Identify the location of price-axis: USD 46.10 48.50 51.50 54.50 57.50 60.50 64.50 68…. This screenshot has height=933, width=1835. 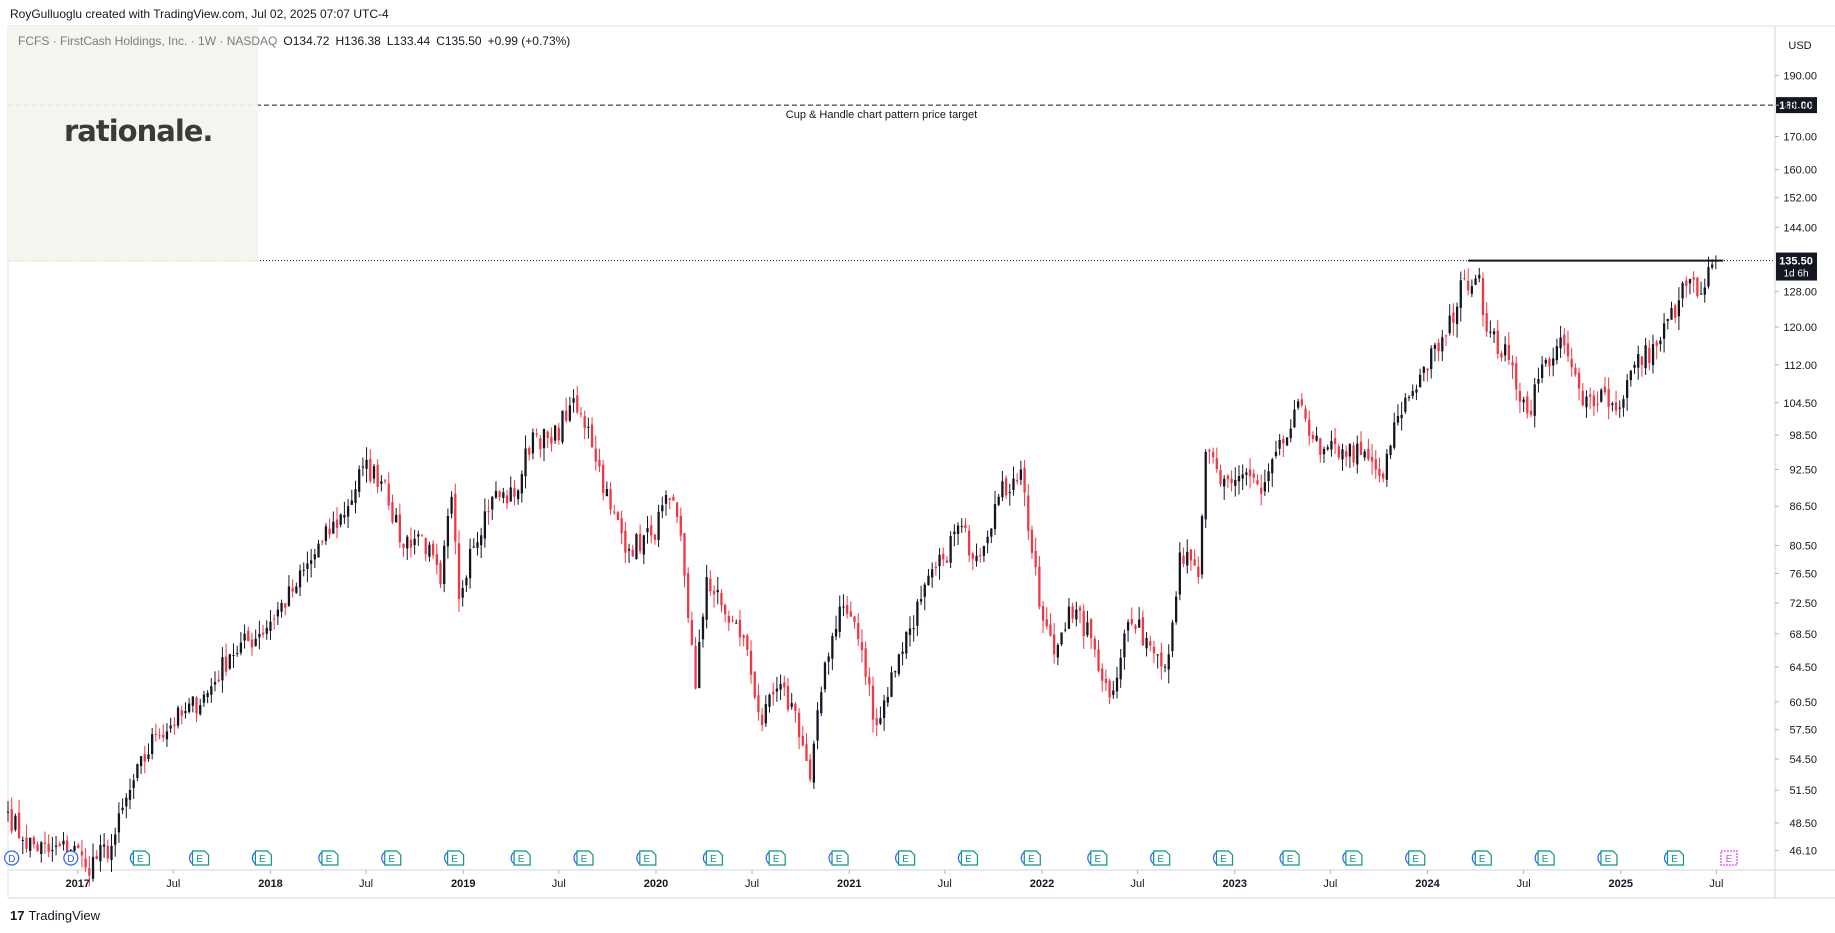
(1796, 449).